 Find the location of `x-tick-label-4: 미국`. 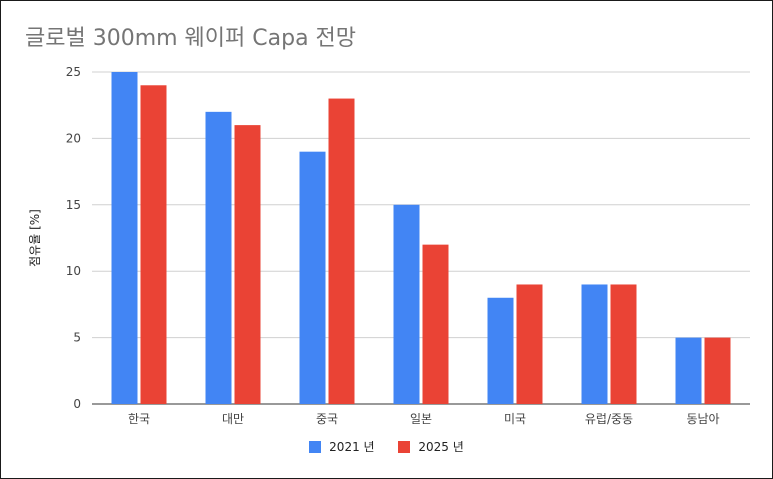

x-tick-label-4: 미국 is located at coordinates (515, 419).